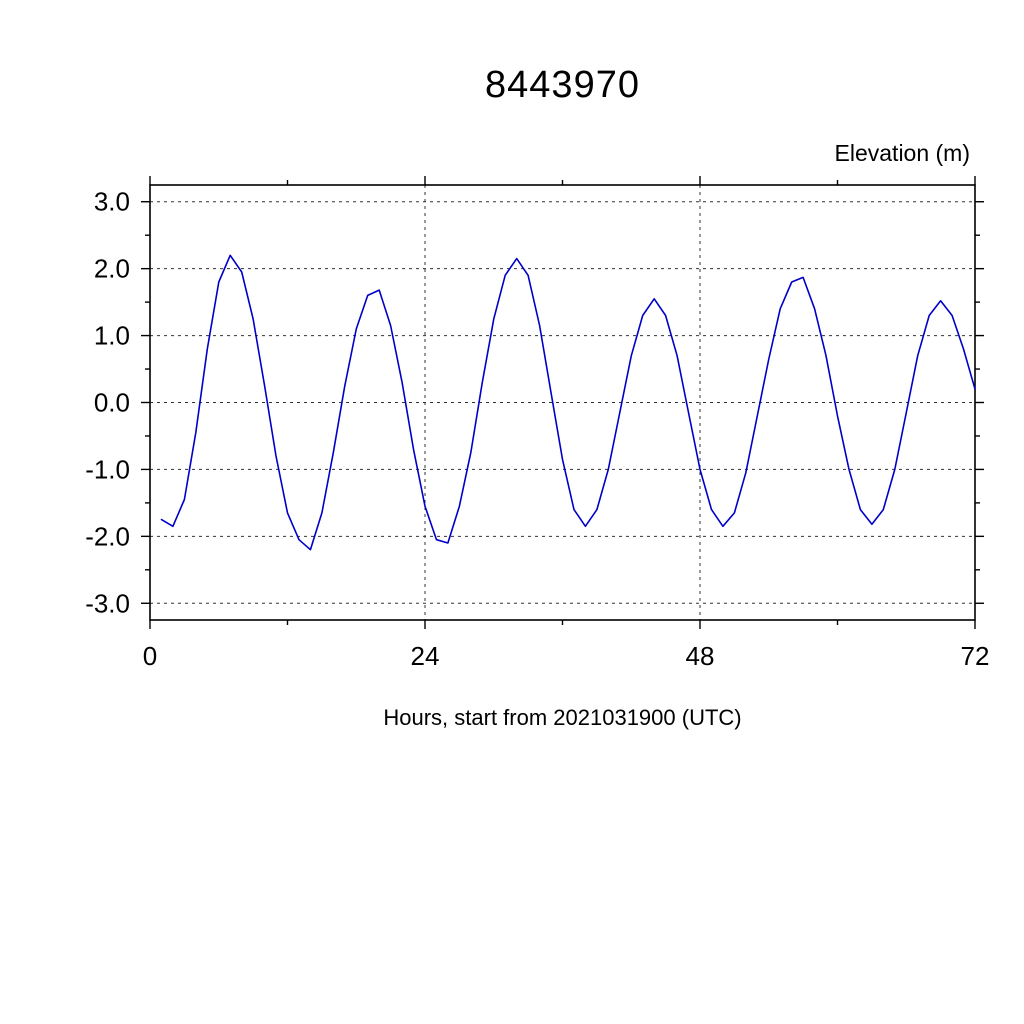 This screenshot has height=1024, width=1024. Describe the element at coordinates (562, 85) in the screenshot. I see `chart-title-station-id: 8443970` at that location.